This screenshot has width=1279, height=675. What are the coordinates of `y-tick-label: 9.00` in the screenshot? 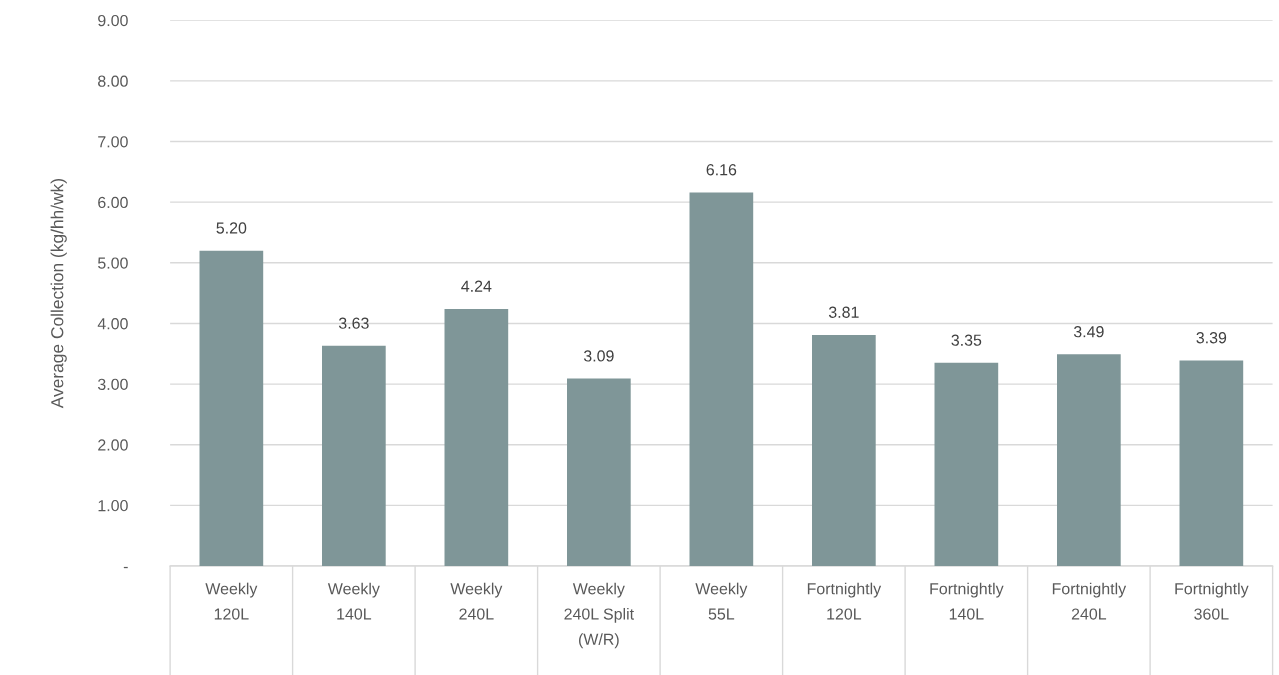 It's located at (113, 20).